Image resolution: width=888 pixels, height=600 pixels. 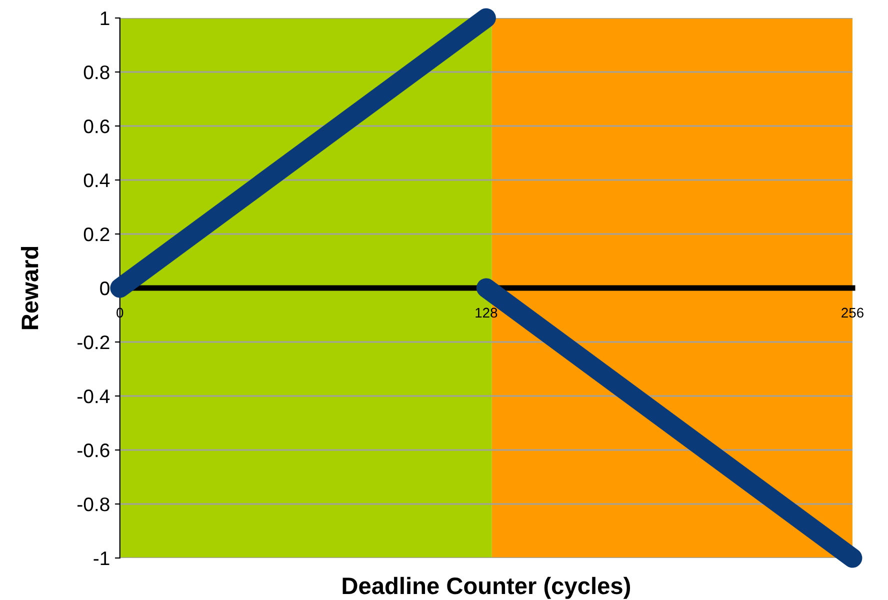 I want to click on x-tick-label: 0, so click(x=120, y=313).